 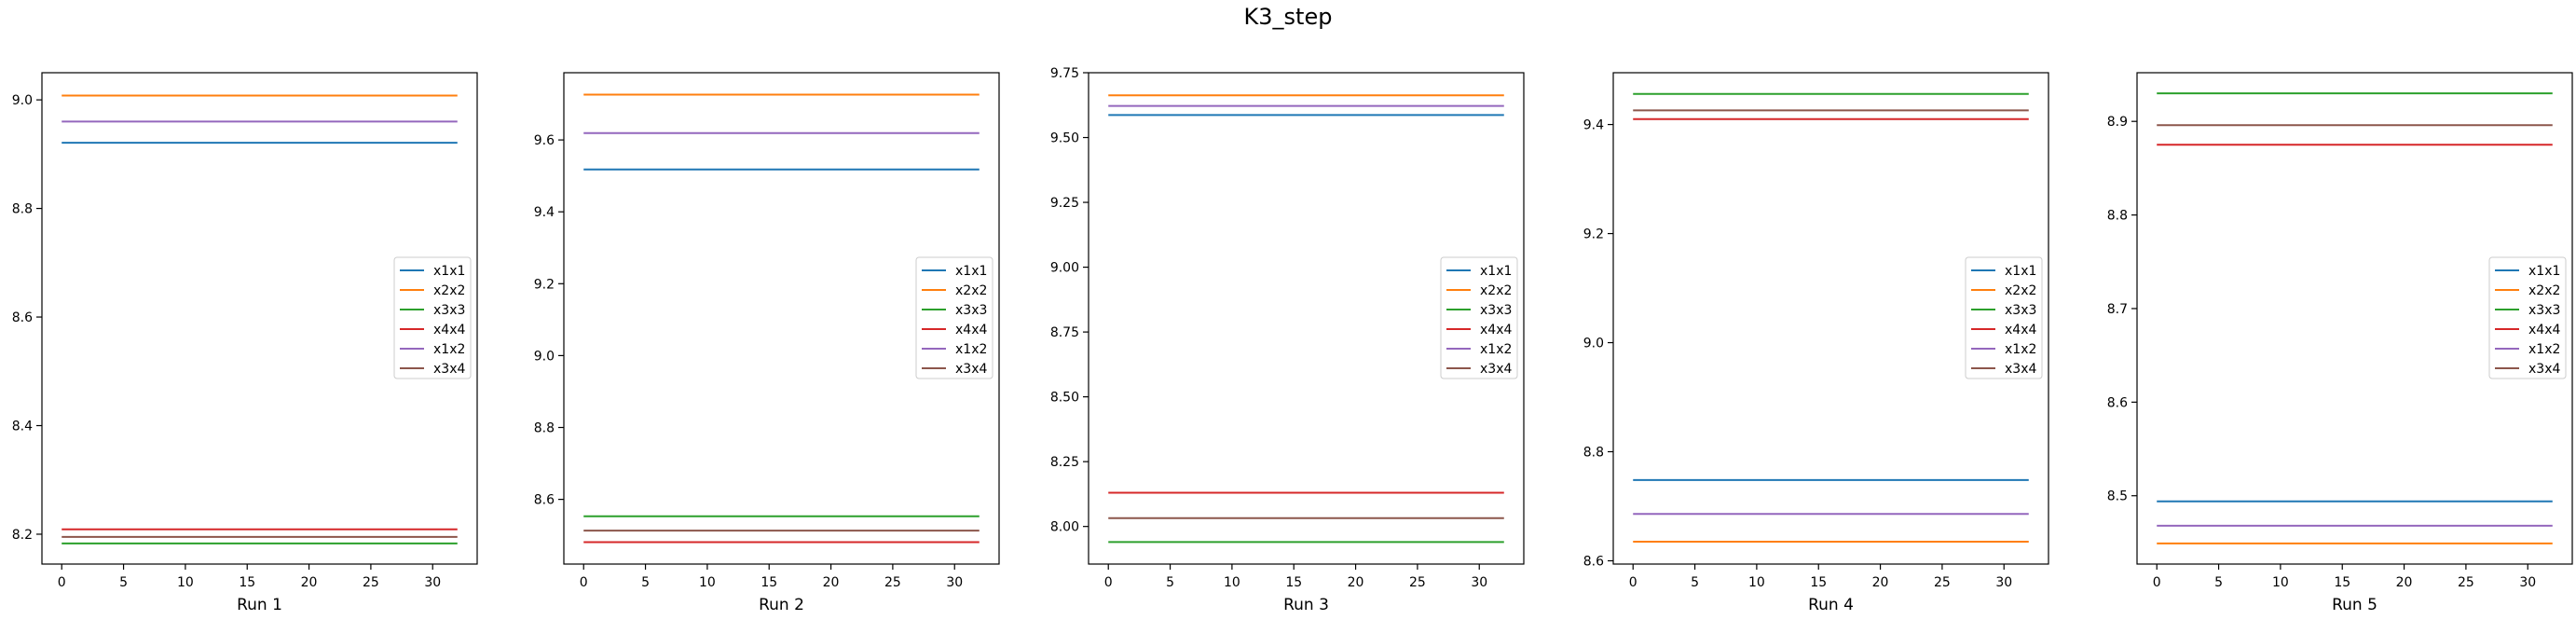 What do you see at coordinates (544, 356) in the screenshot?
I see `y-tick-label: 9.0` at bounding box center [544, 356].